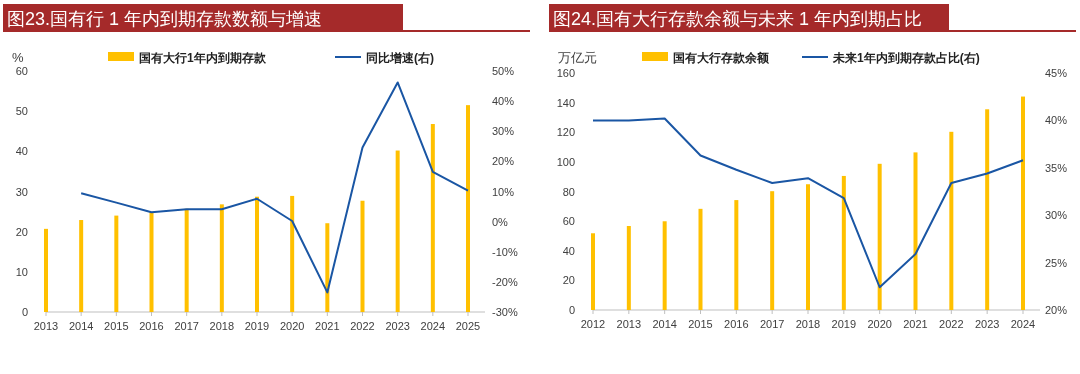 The height and width of the screenshot is (374, 1080). What do you see at coordinates (593, 324) in the screenshot?
I see `x-tick-label: 2012` at bounding box center [593, 324].